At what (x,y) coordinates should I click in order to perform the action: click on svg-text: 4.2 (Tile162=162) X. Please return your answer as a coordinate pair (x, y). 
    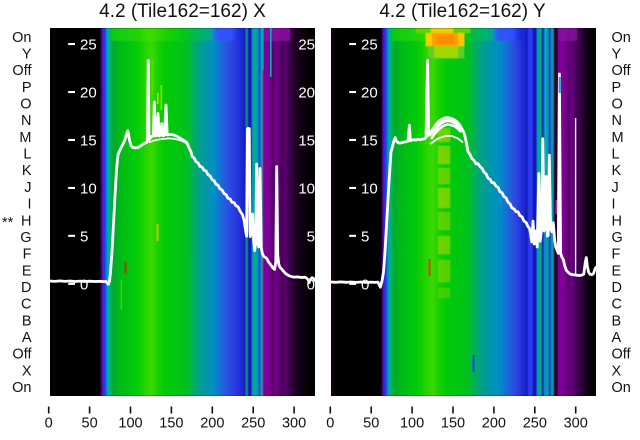
    Looking at the image, I should click on (182, 11).